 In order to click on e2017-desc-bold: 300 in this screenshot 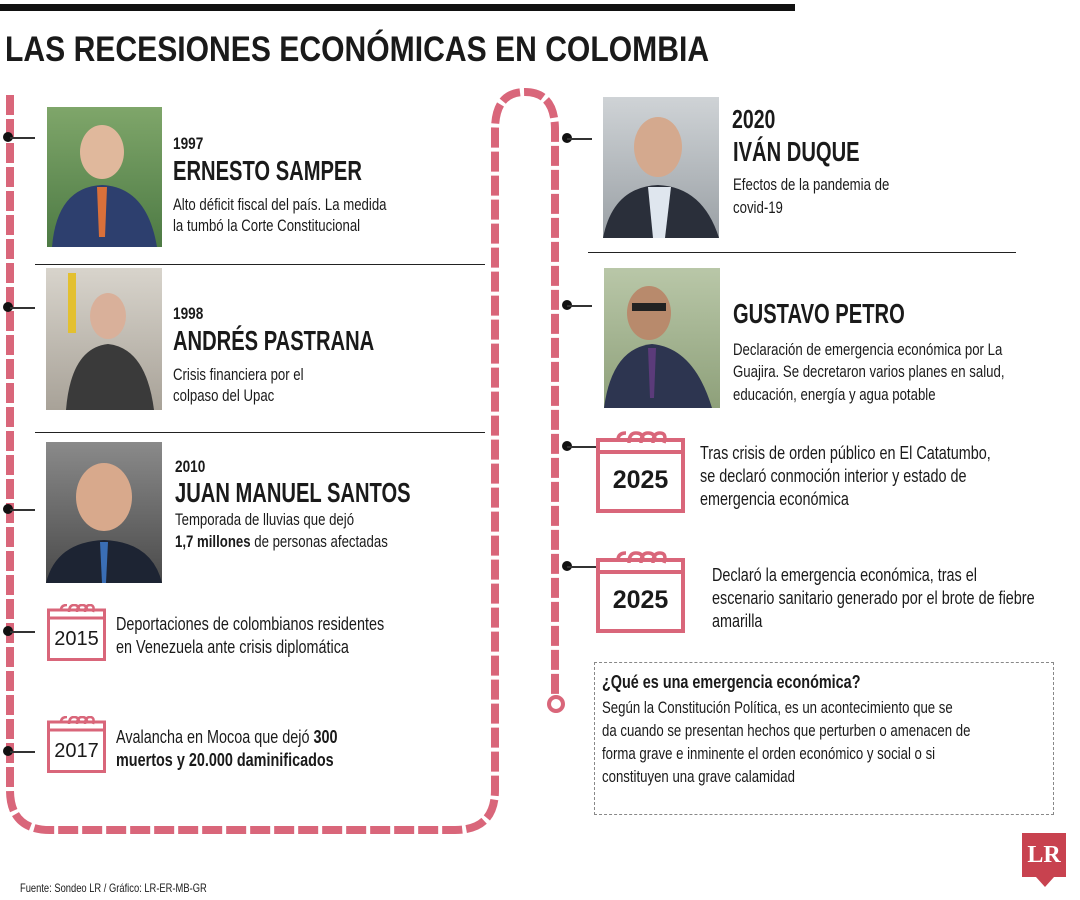, I will do `click(325, 737)`.